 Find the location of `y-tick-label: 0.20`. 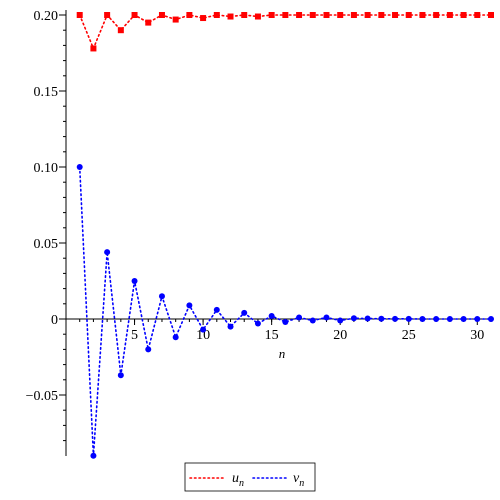

y-tick-label: 0.20 is located at coordinates (46, 16).